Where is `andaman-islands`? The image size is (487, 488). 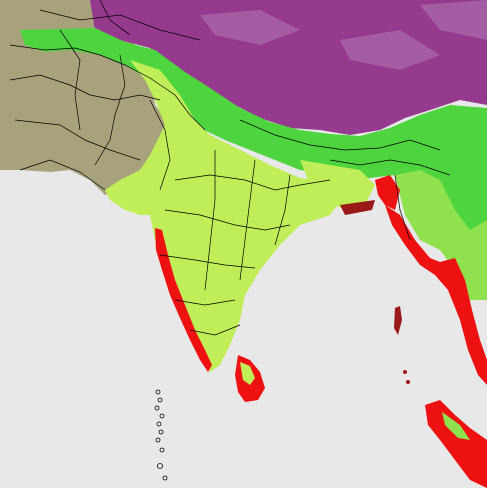
andaman-islands is located at coordinates (398, 320).